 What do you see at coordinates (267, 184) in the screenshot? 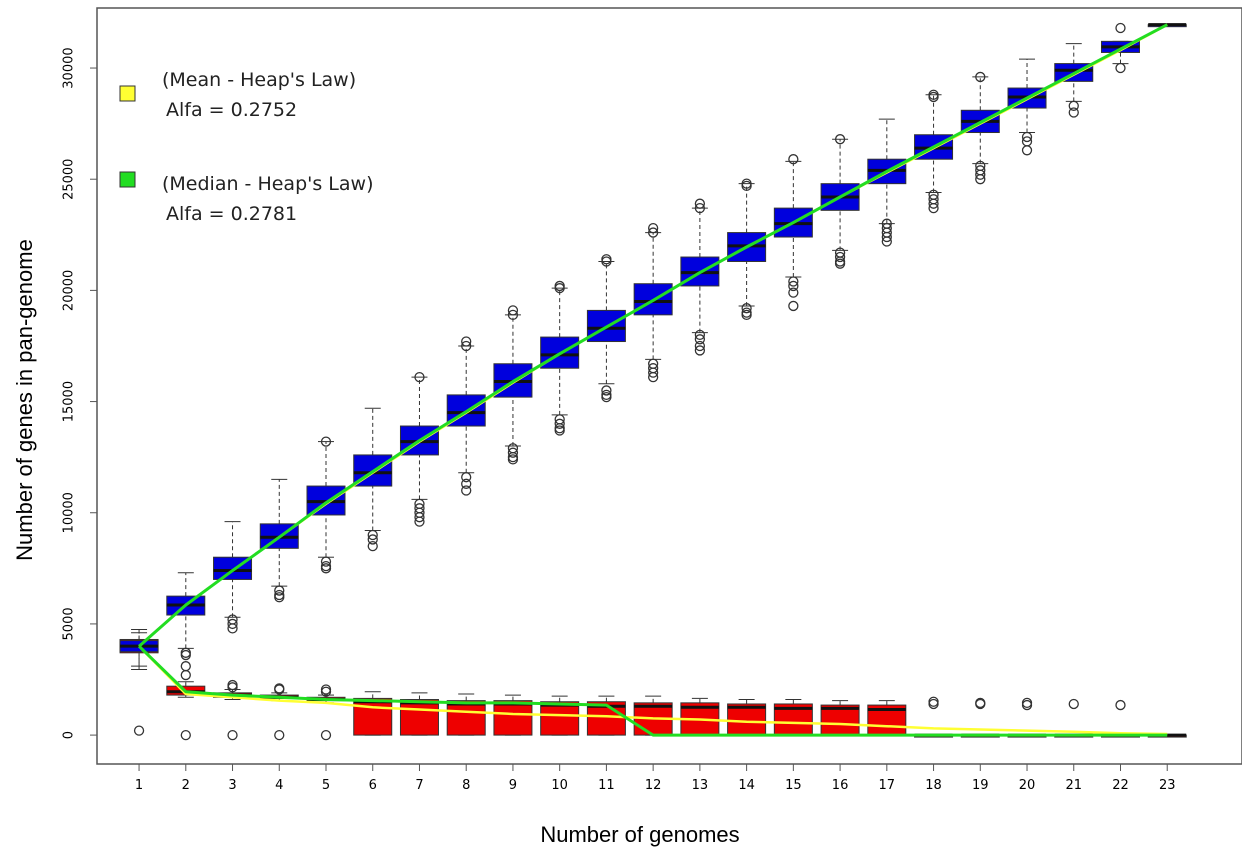
I see `legend-median-label: (Median - Heap's Law)` at bounding box center [267, 184].